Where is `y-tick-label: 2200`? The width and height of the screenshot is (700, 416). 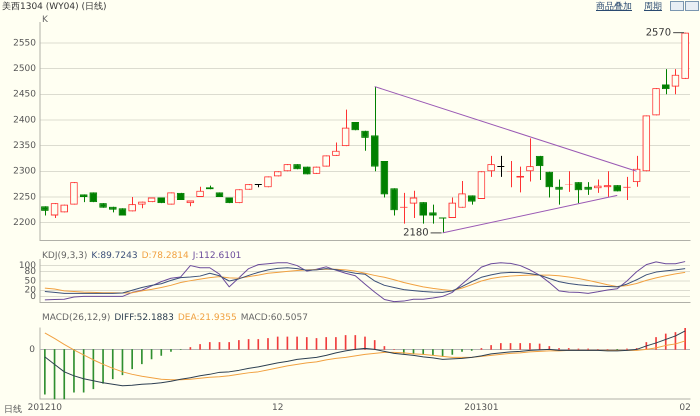
y-tick-label: 2200 is located at coordinates (24, 223).